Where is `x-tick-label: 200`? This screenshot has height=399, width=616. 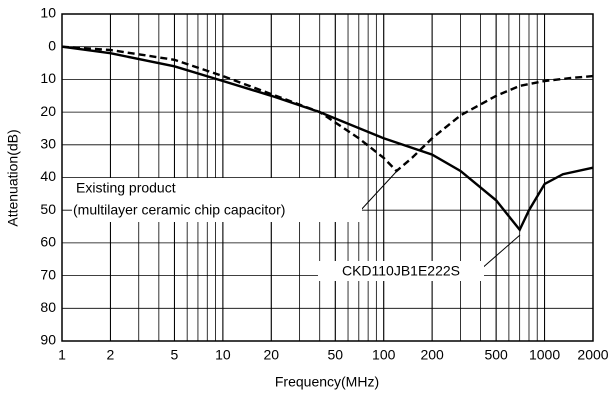
x-tick-label: 200 is located at coordinates (432, 355).